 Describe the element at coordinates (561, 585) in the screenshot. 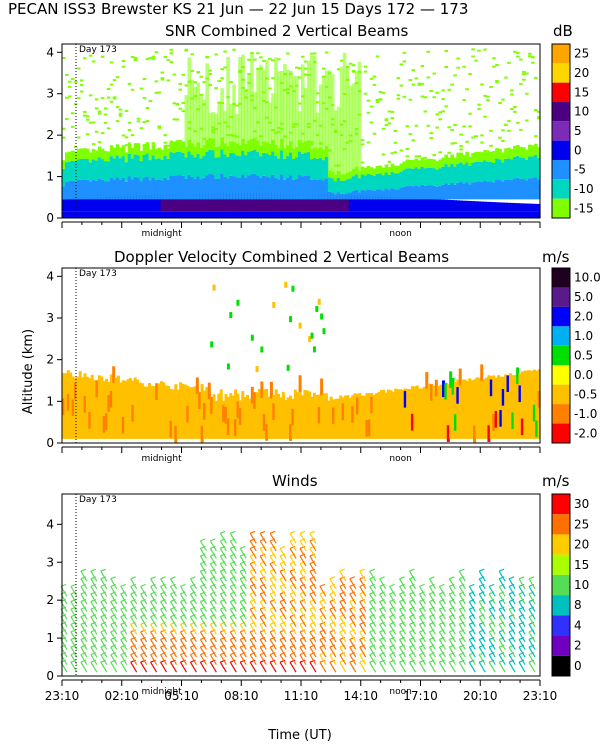

I see `colorbar-frame` at that location.